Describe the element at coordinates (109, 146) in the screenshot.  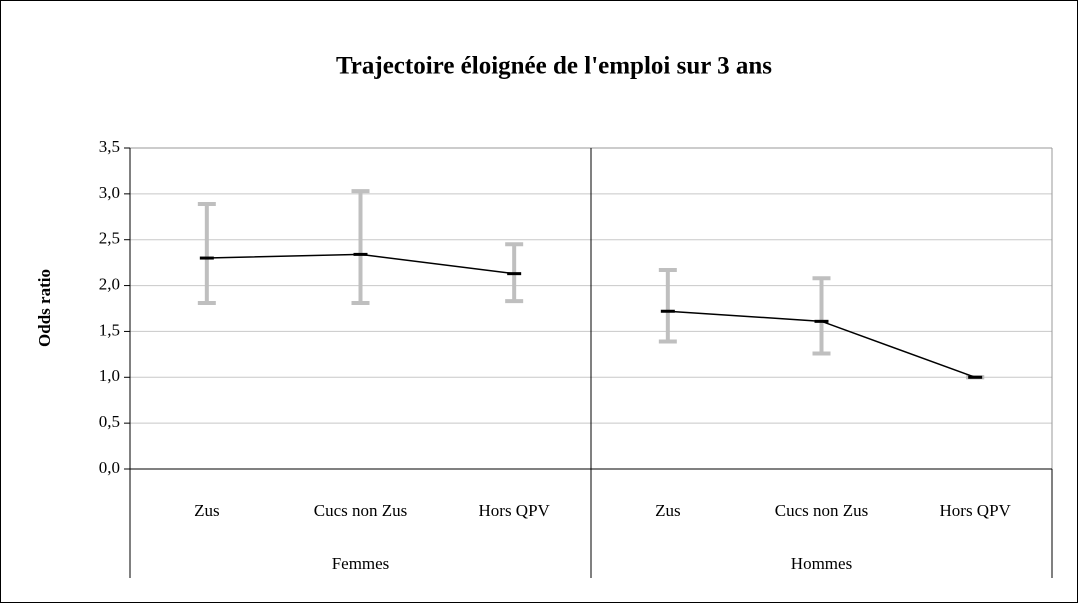
I see `y-tick-label: 3,5` at that location.